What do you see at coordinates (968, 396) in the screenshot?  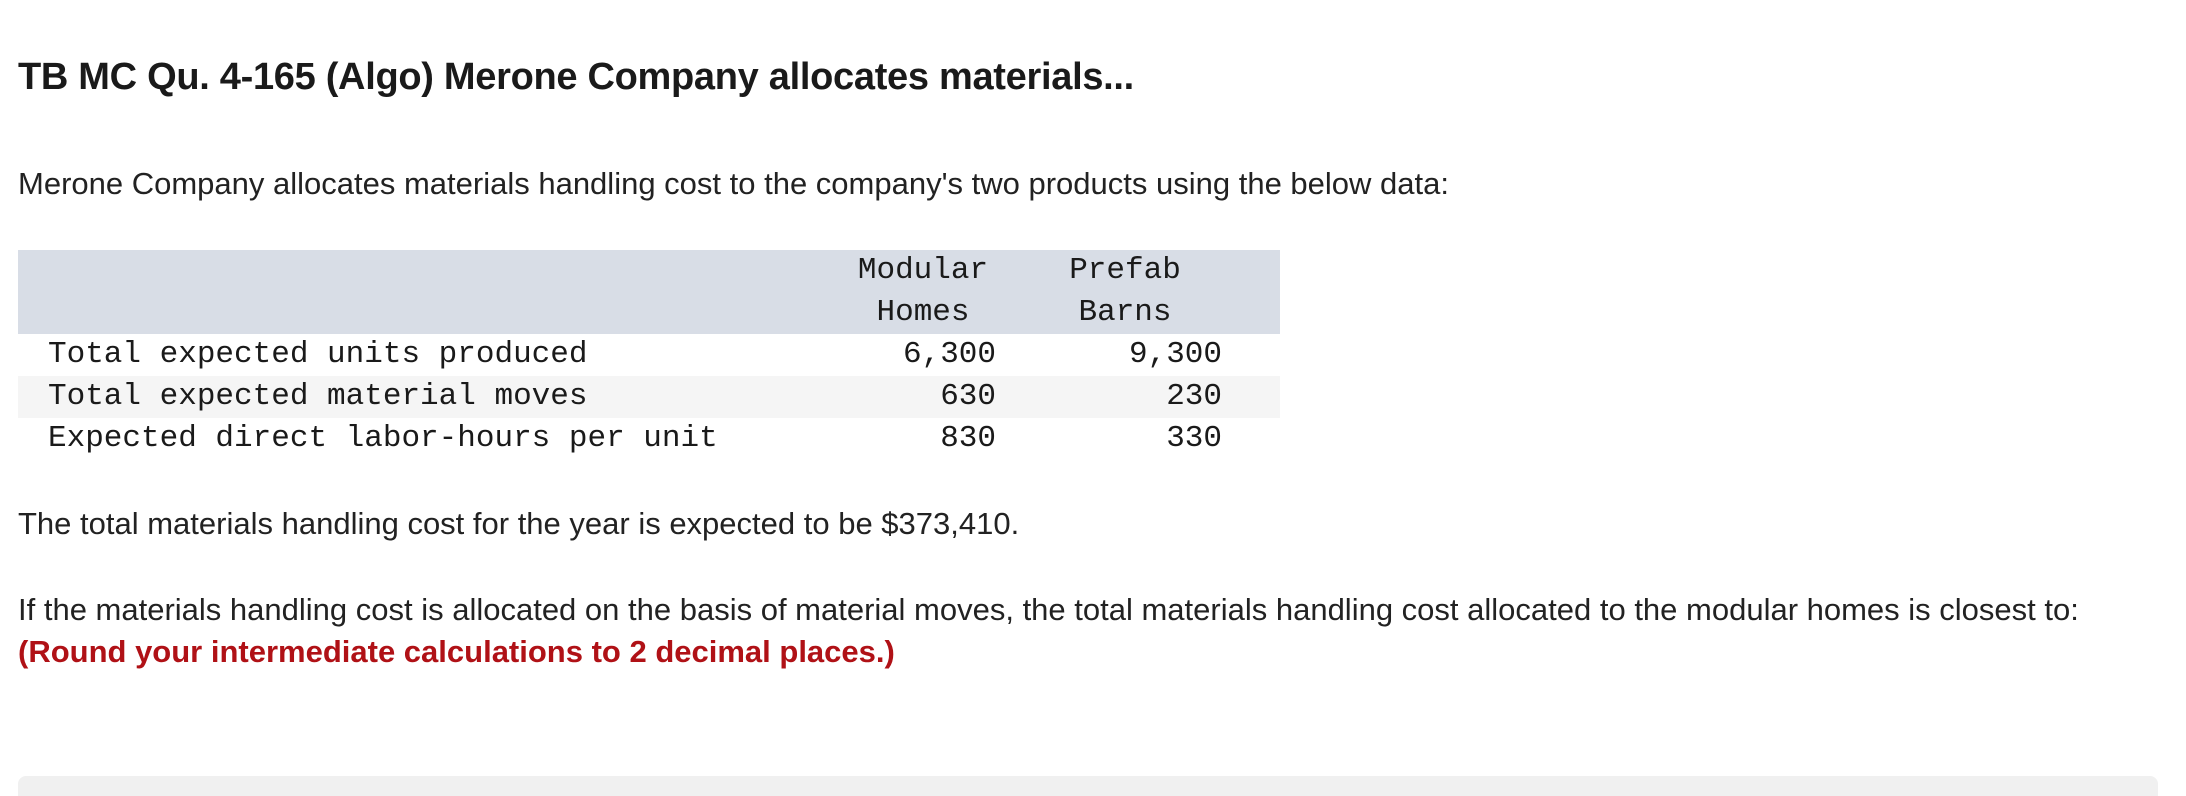 I see `row-value-modular: 630` at bounding box center [968, 396].